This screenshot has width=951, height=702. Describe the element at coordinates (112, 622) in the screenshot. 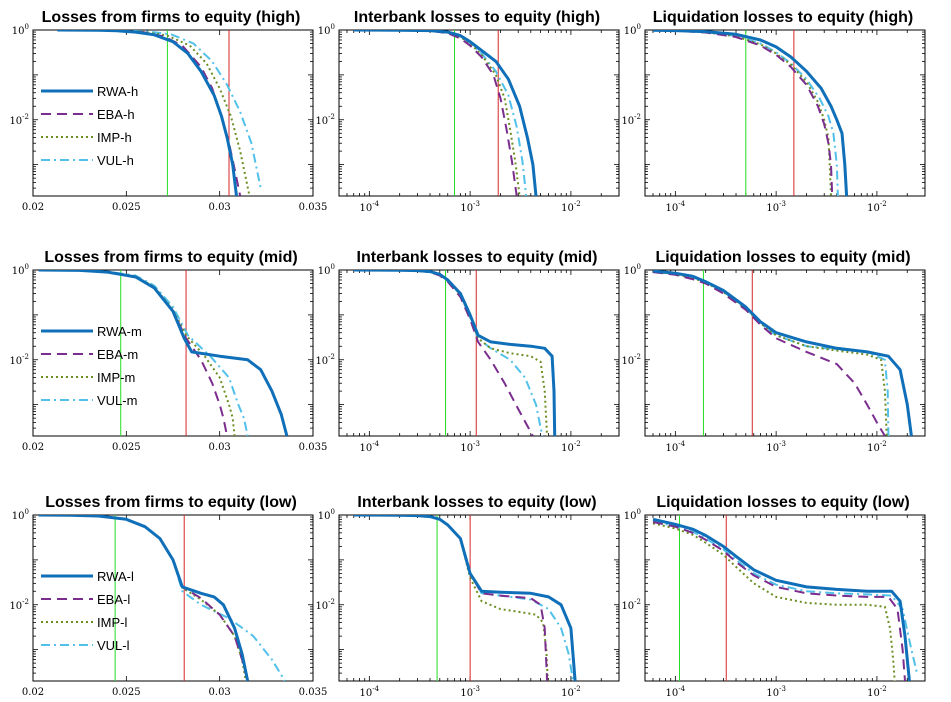

I see `legend-label: IMP-l` at that location.